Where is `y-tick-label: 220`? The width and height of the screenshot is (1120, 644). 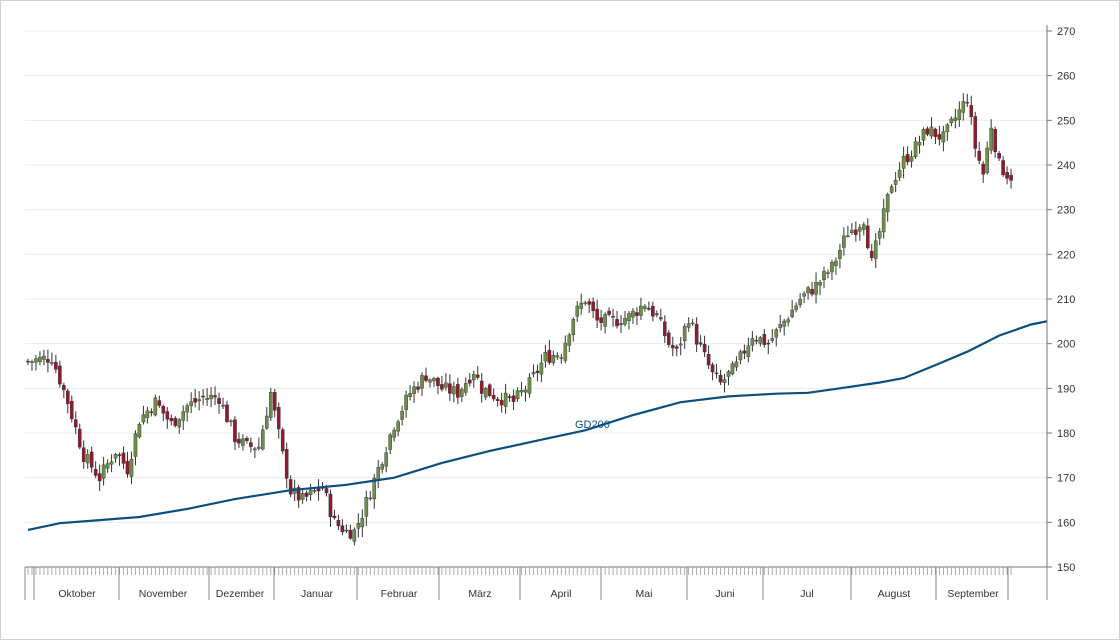
y-tick-label: 220 is located at coordinates (1066, 255).